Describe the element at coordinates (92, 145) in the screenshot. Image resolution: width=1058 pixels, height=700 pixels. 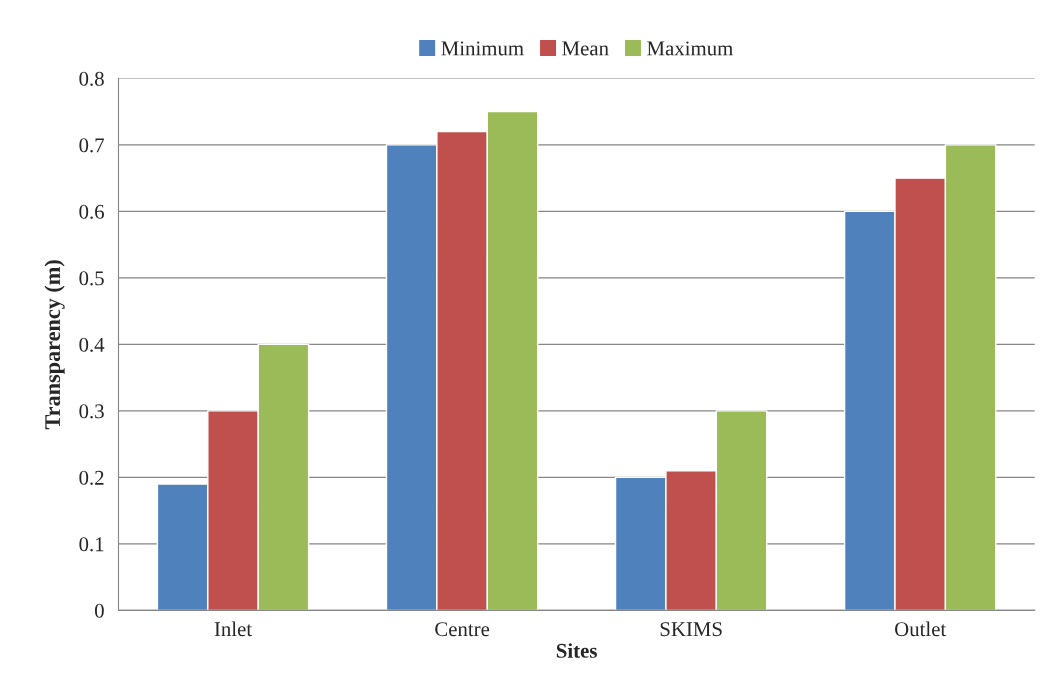
I see `y-tick-label: 0.7` at that location.